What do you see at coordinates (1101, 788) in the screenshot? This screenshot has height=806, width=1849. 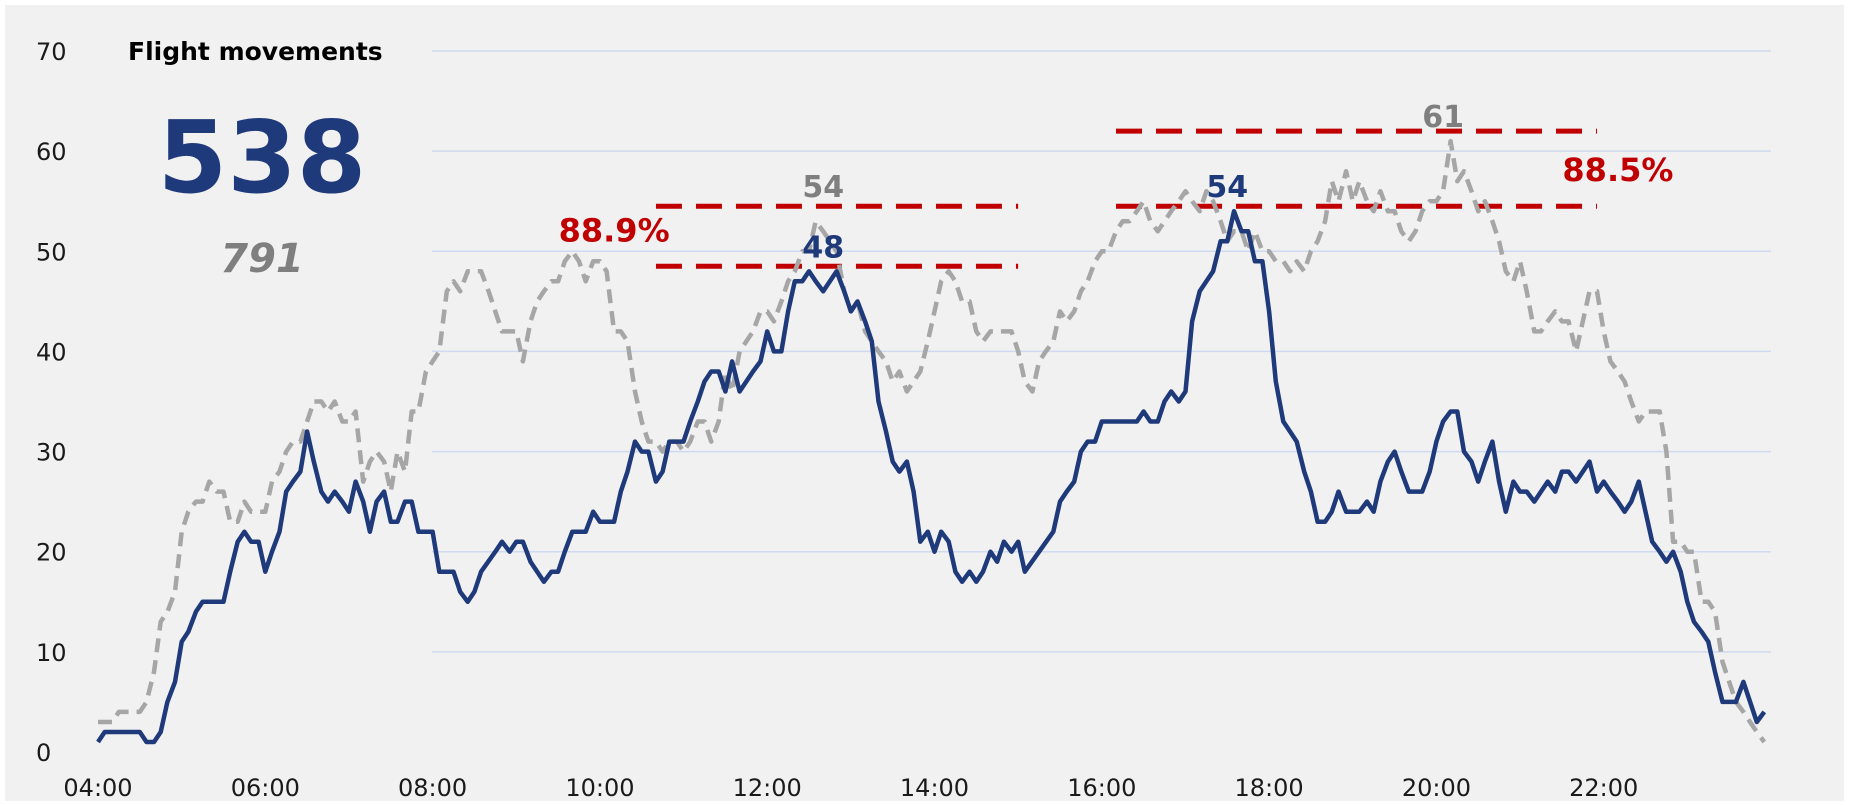 I see `x-tick-label: 16:00` at bounding box center [1101, 788].